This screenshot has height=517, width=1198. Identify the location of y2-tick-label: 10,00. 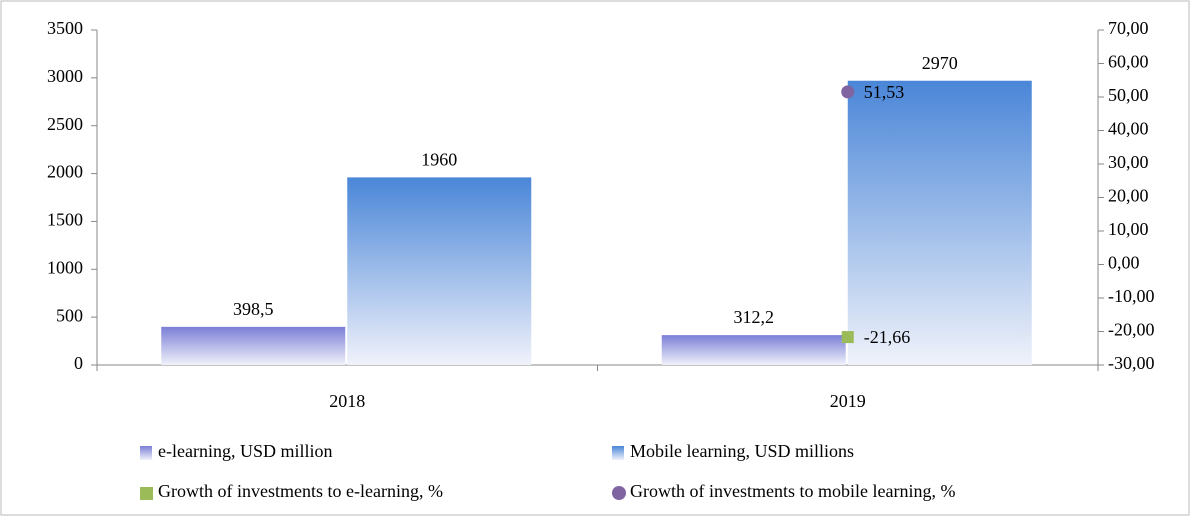
(1128, 229).